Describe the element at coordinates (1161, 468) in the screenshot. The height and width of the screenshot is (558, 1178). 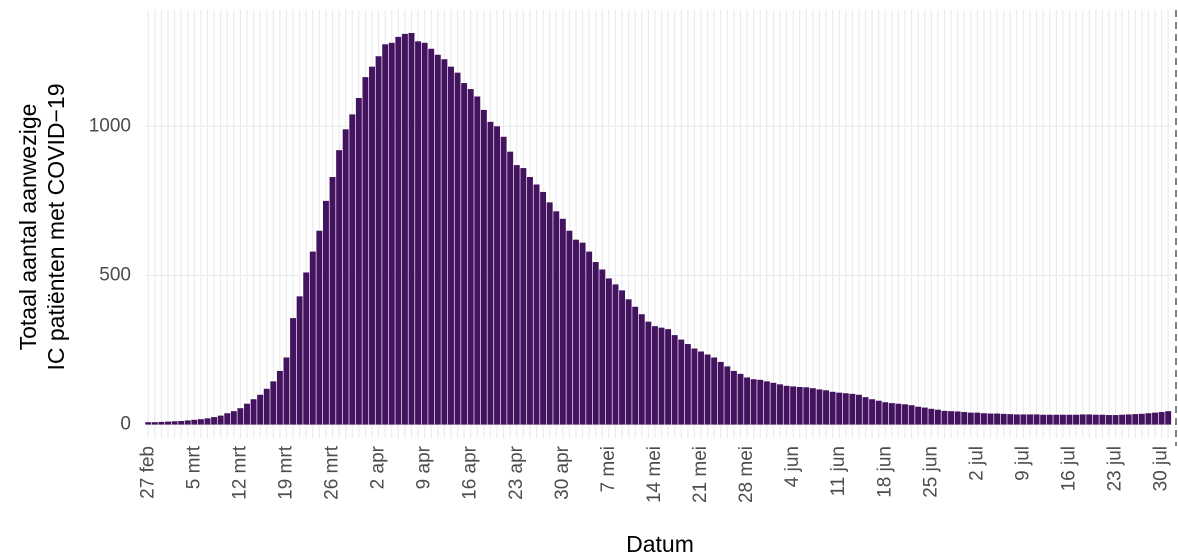
I see `x-tick-label: 30 jul` at that location.